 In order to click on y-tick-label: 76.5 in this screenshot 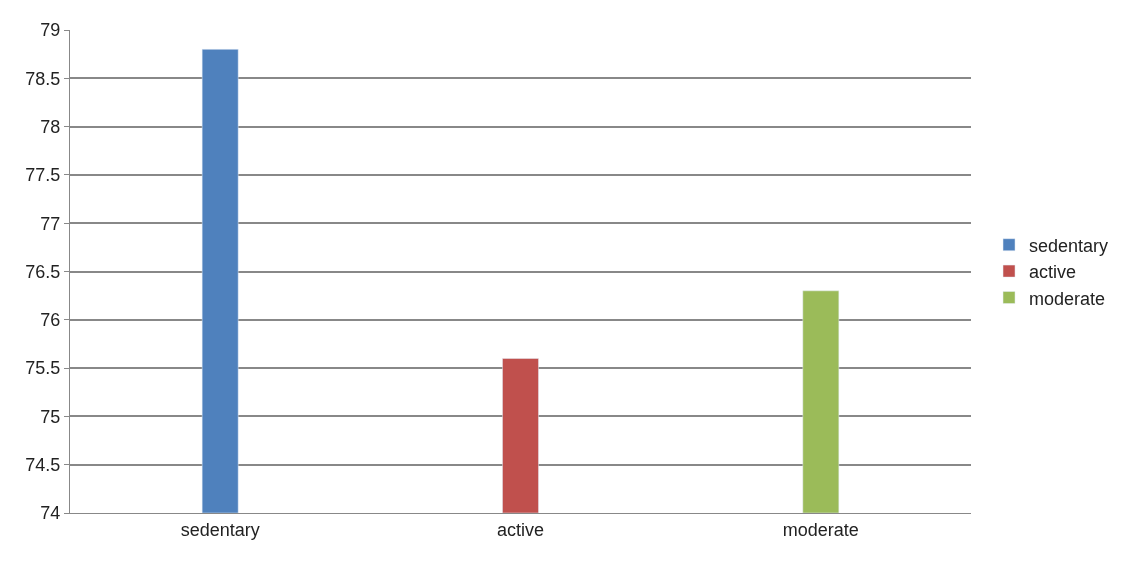, I will do `click(43, 271)`.